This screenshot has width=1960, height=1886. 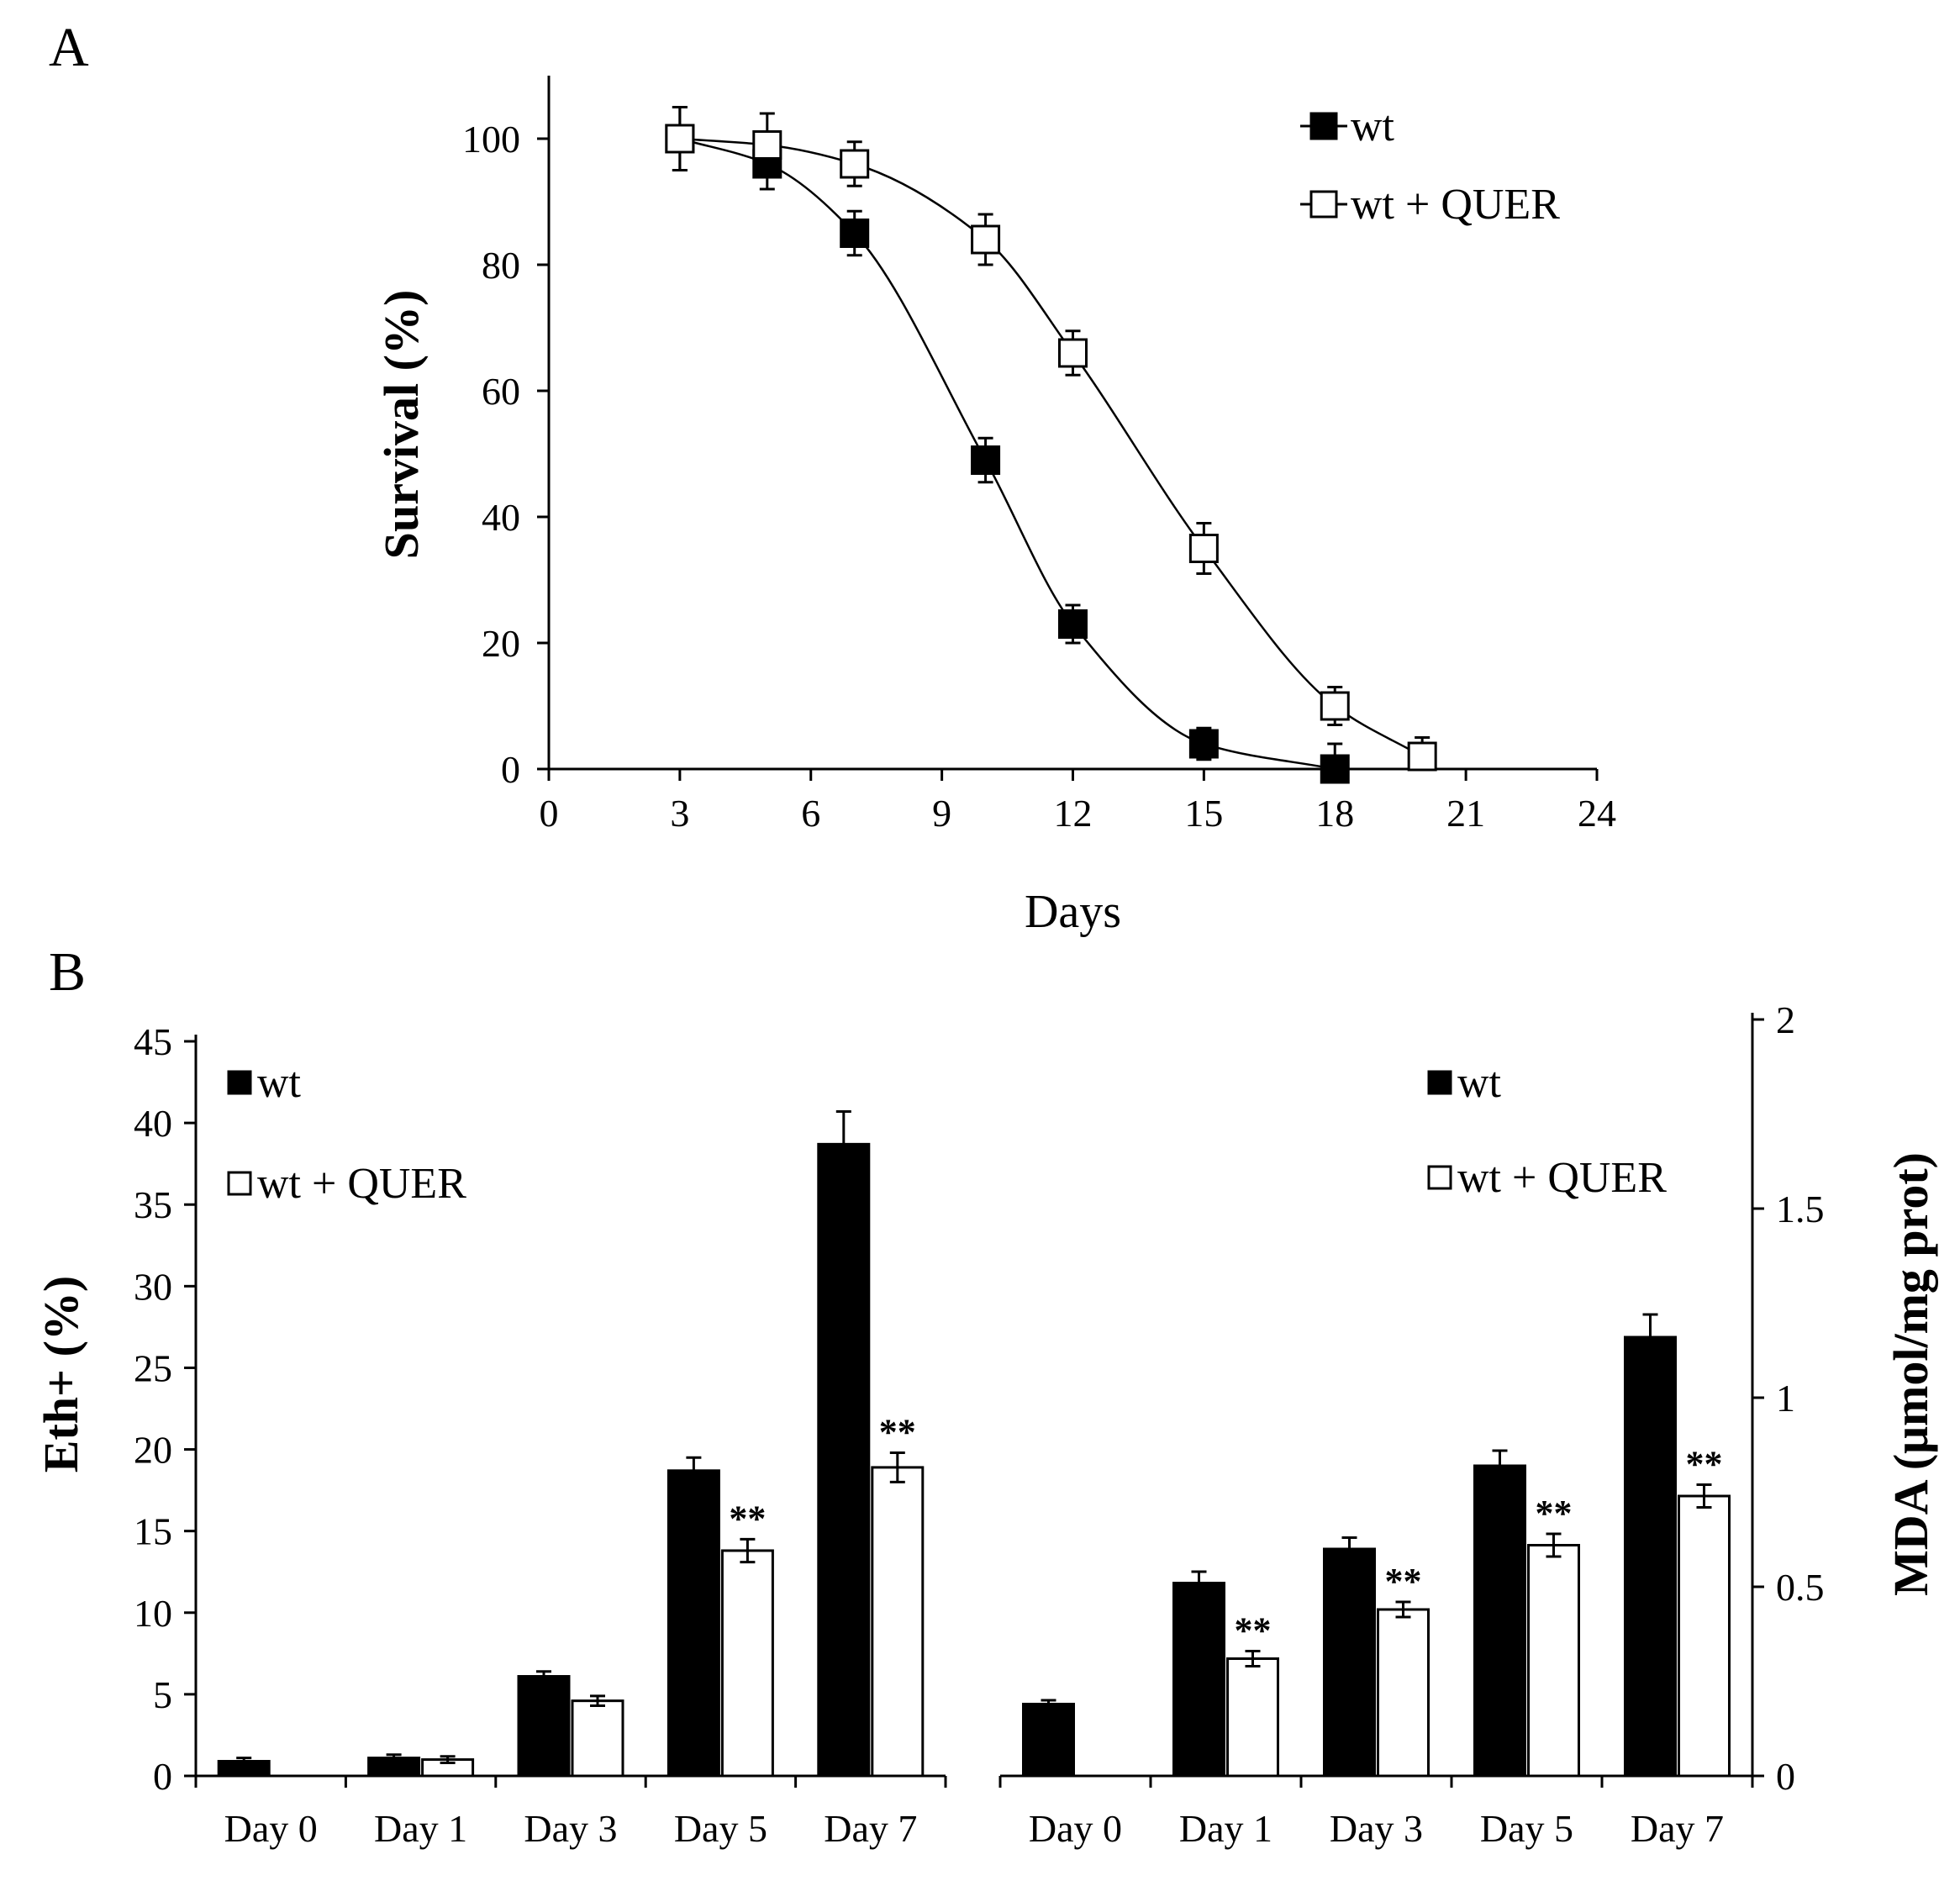 What do you see at coordinates (1597, 814) in the screenshot?
I see `x-tick-label: 24` at bounding box center [1597, 814].